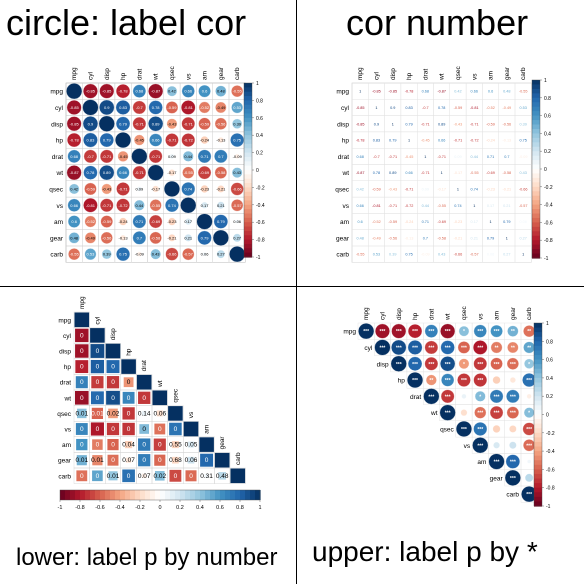 This screenshot has width=584, height=584. Describe the element at coordinates (128, 460) in the screenshot. I see `bl-p-label: 0.07` at that location.